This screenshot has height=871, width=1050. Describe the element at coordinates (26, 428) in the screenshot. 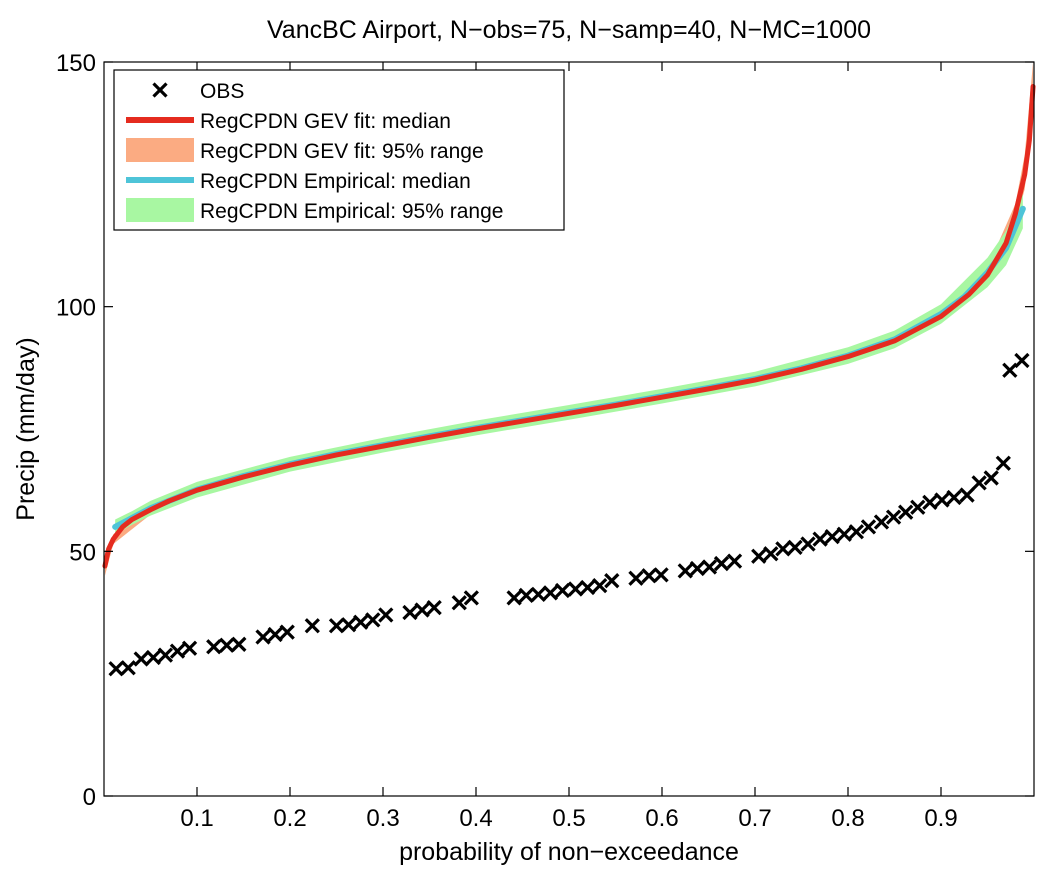

I see `y-axis-label: Precip (mm/day)` at that location.